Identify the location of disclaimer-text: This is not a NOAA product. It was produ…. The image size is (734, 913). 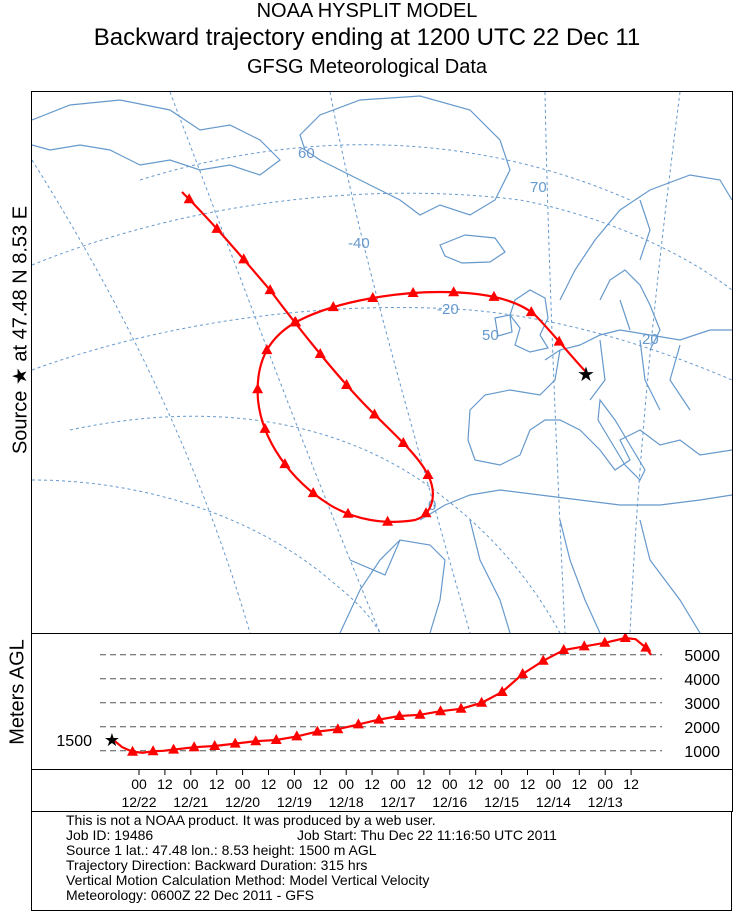
(251, 820).